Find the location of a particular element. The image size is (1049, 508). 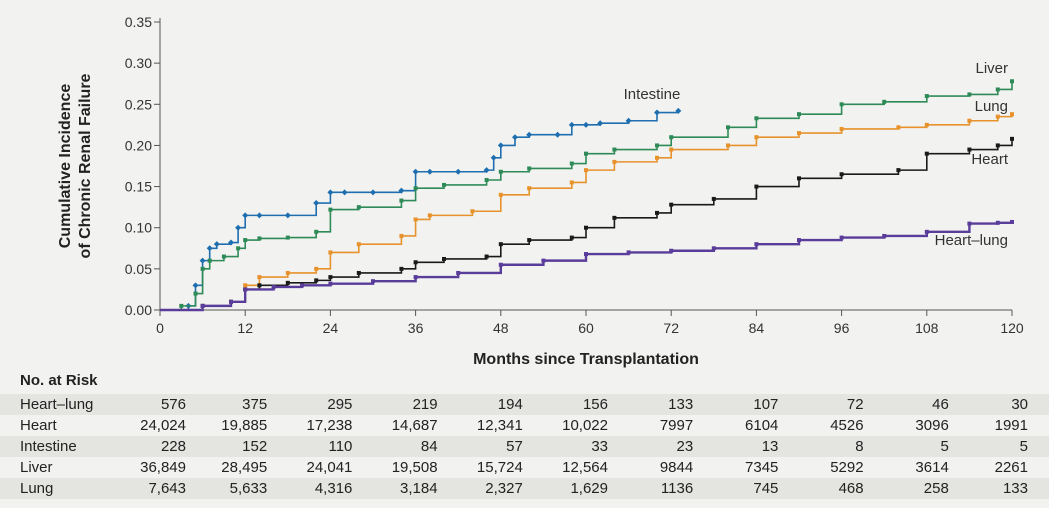

x-tick-label: 72 is located at coordinates (671, 328).